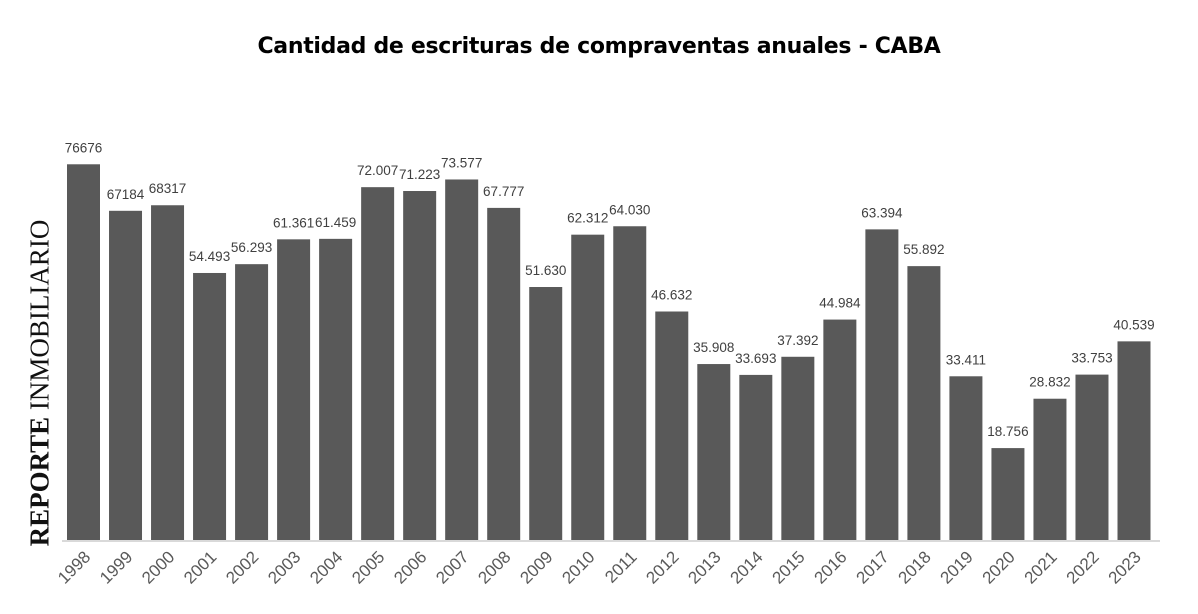 The width and height of the screenshot is (1198, 614). I want to click on data-label-2012: 46.632, so click(671, 295).